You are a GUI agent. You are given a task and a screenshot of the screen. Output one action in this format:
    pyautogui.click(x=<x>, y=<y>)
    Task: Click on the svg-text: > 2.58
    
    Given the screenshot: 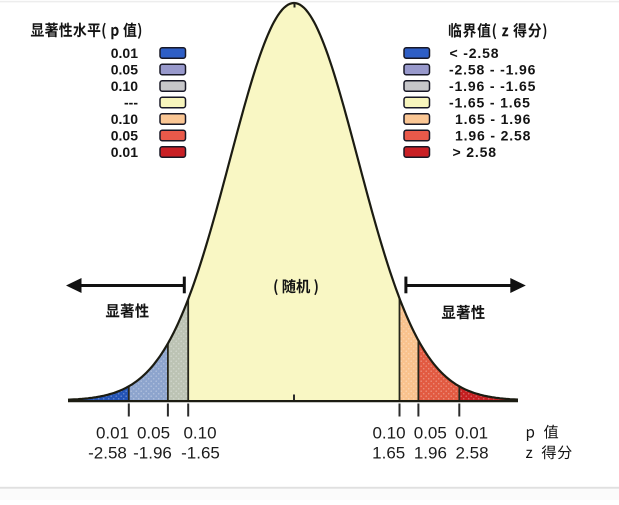 What is the action you would take?
    pyautogui.click(x=475, y=152)
    